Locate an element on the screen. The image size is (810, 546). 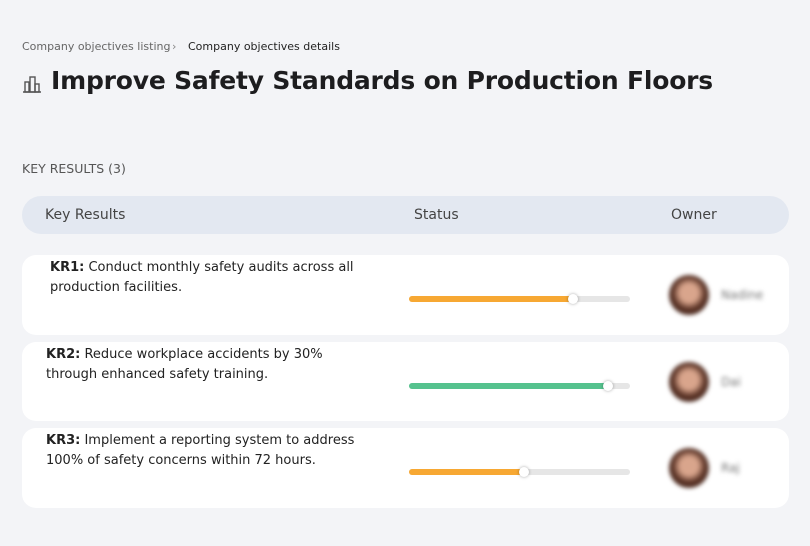
owner-name: Dai is located at coordinates (731, 381).